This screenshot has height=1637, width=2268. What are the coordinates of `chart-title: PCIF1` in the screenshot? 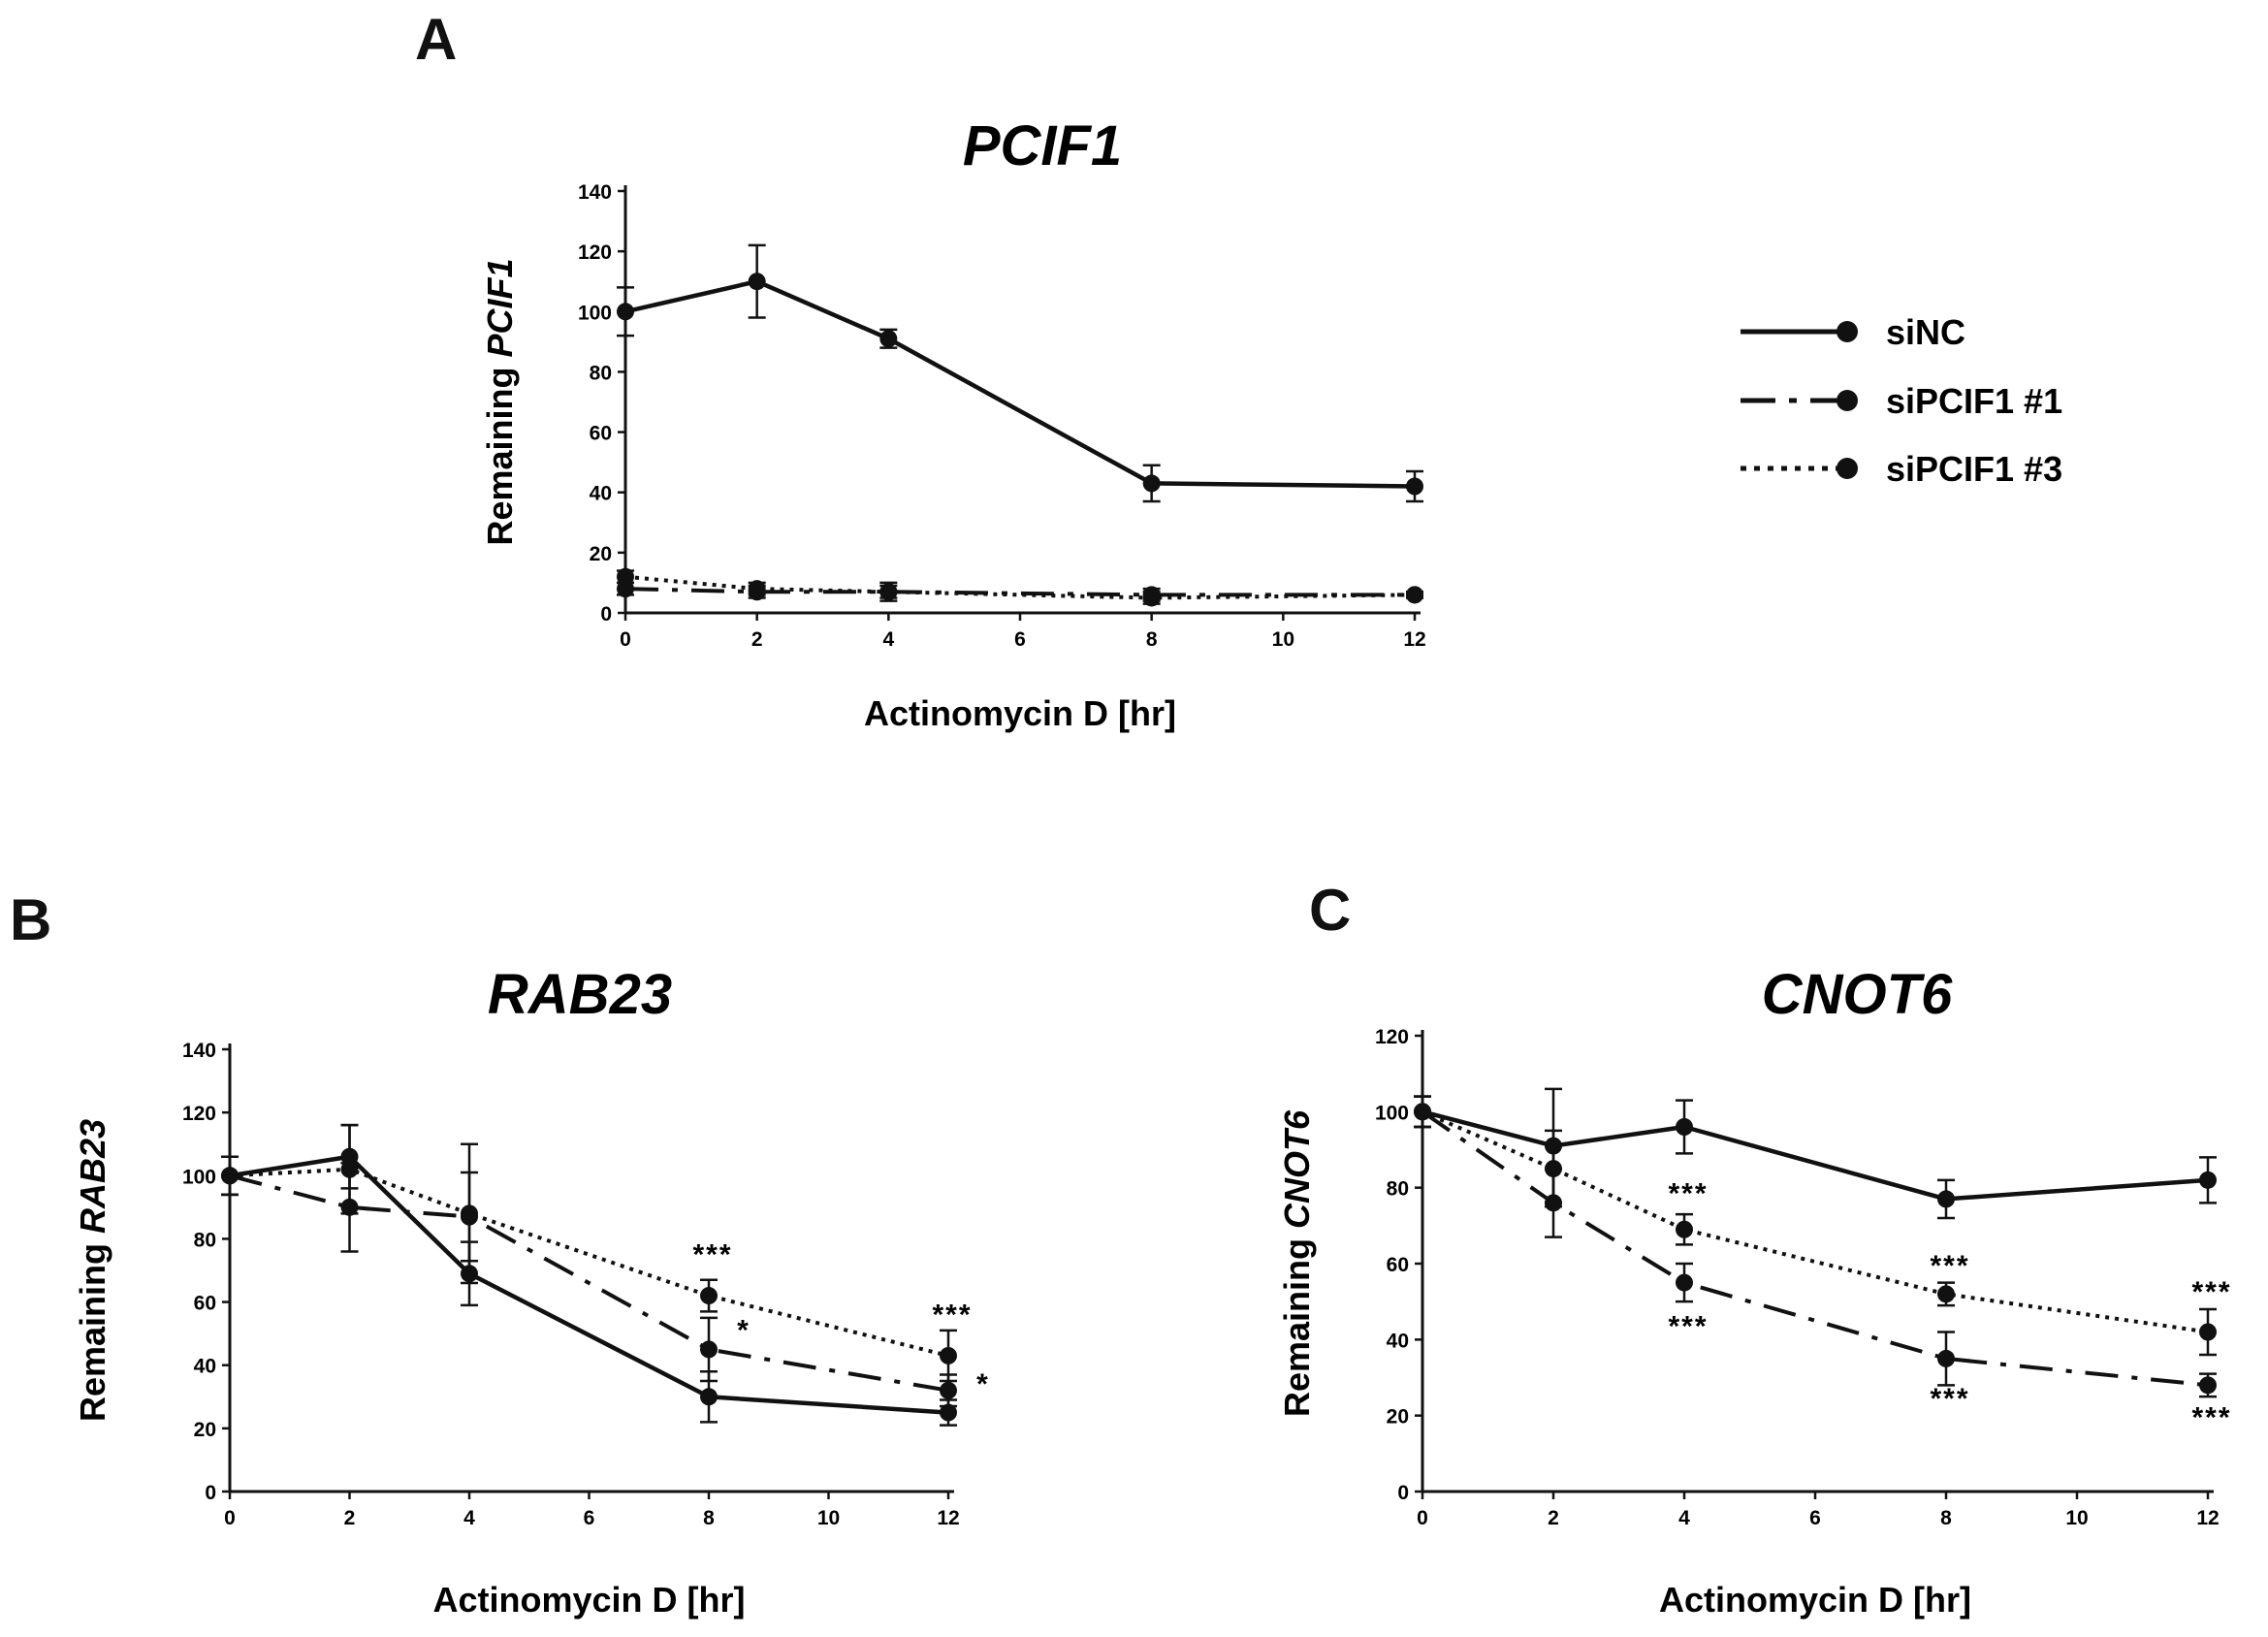 It's located at (1042, 145).